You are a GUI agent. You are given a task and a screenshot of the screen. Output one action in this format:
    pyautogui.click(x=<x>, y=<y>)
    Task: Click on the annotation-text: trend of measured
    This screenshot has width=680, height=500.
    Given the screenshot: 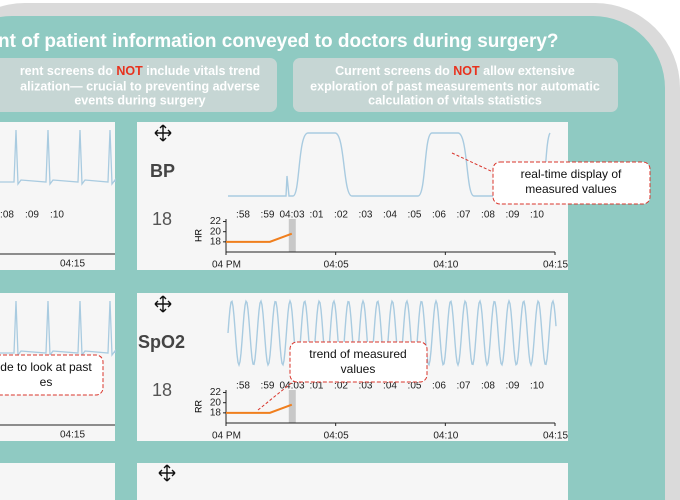 What is the action you would take?
    pyautogui.click(x=357, y=354)
    